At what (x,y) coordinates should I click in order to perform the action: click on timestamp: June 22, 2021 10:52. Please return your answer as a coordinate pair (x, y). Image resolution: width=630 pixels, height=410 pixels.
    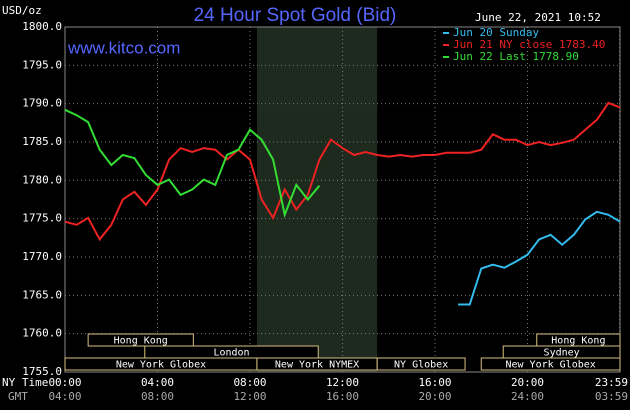
    Looking at the image, I should click on (538, 17).